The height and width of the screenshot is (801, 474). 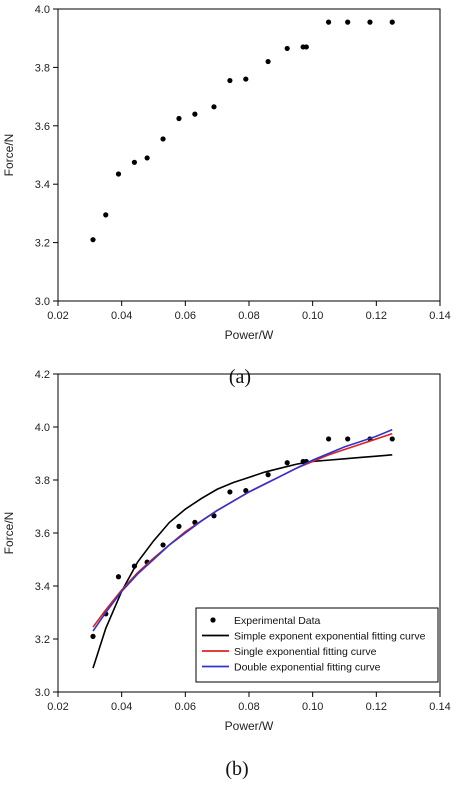 What do you see at coordinates (236, 769) in the screenshot?
I see `panel-label: (b)` at bounding box center [236, 769].